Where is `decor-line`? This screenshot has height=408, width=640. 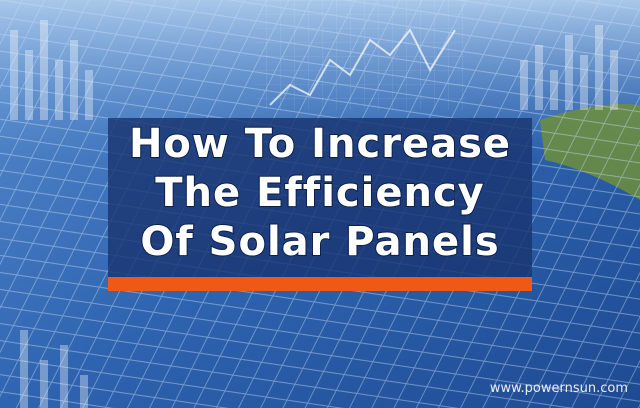
decor-line is located at coordinates (362, 67).